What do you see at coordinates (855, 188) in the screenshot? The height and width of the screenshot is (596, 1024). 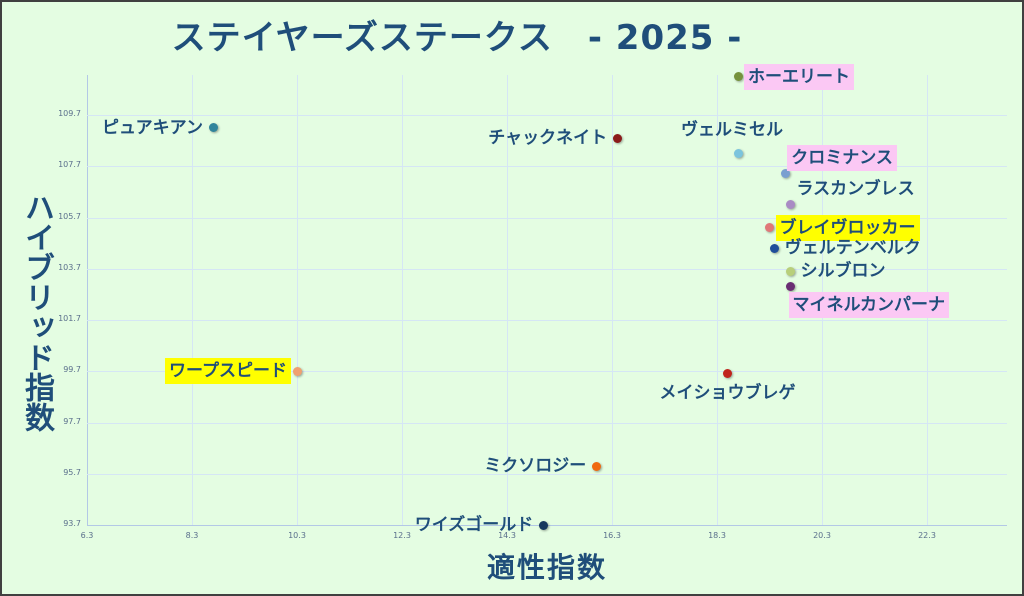 I see `point-label: ラスカンブレス` at bounding box center [855, 188].